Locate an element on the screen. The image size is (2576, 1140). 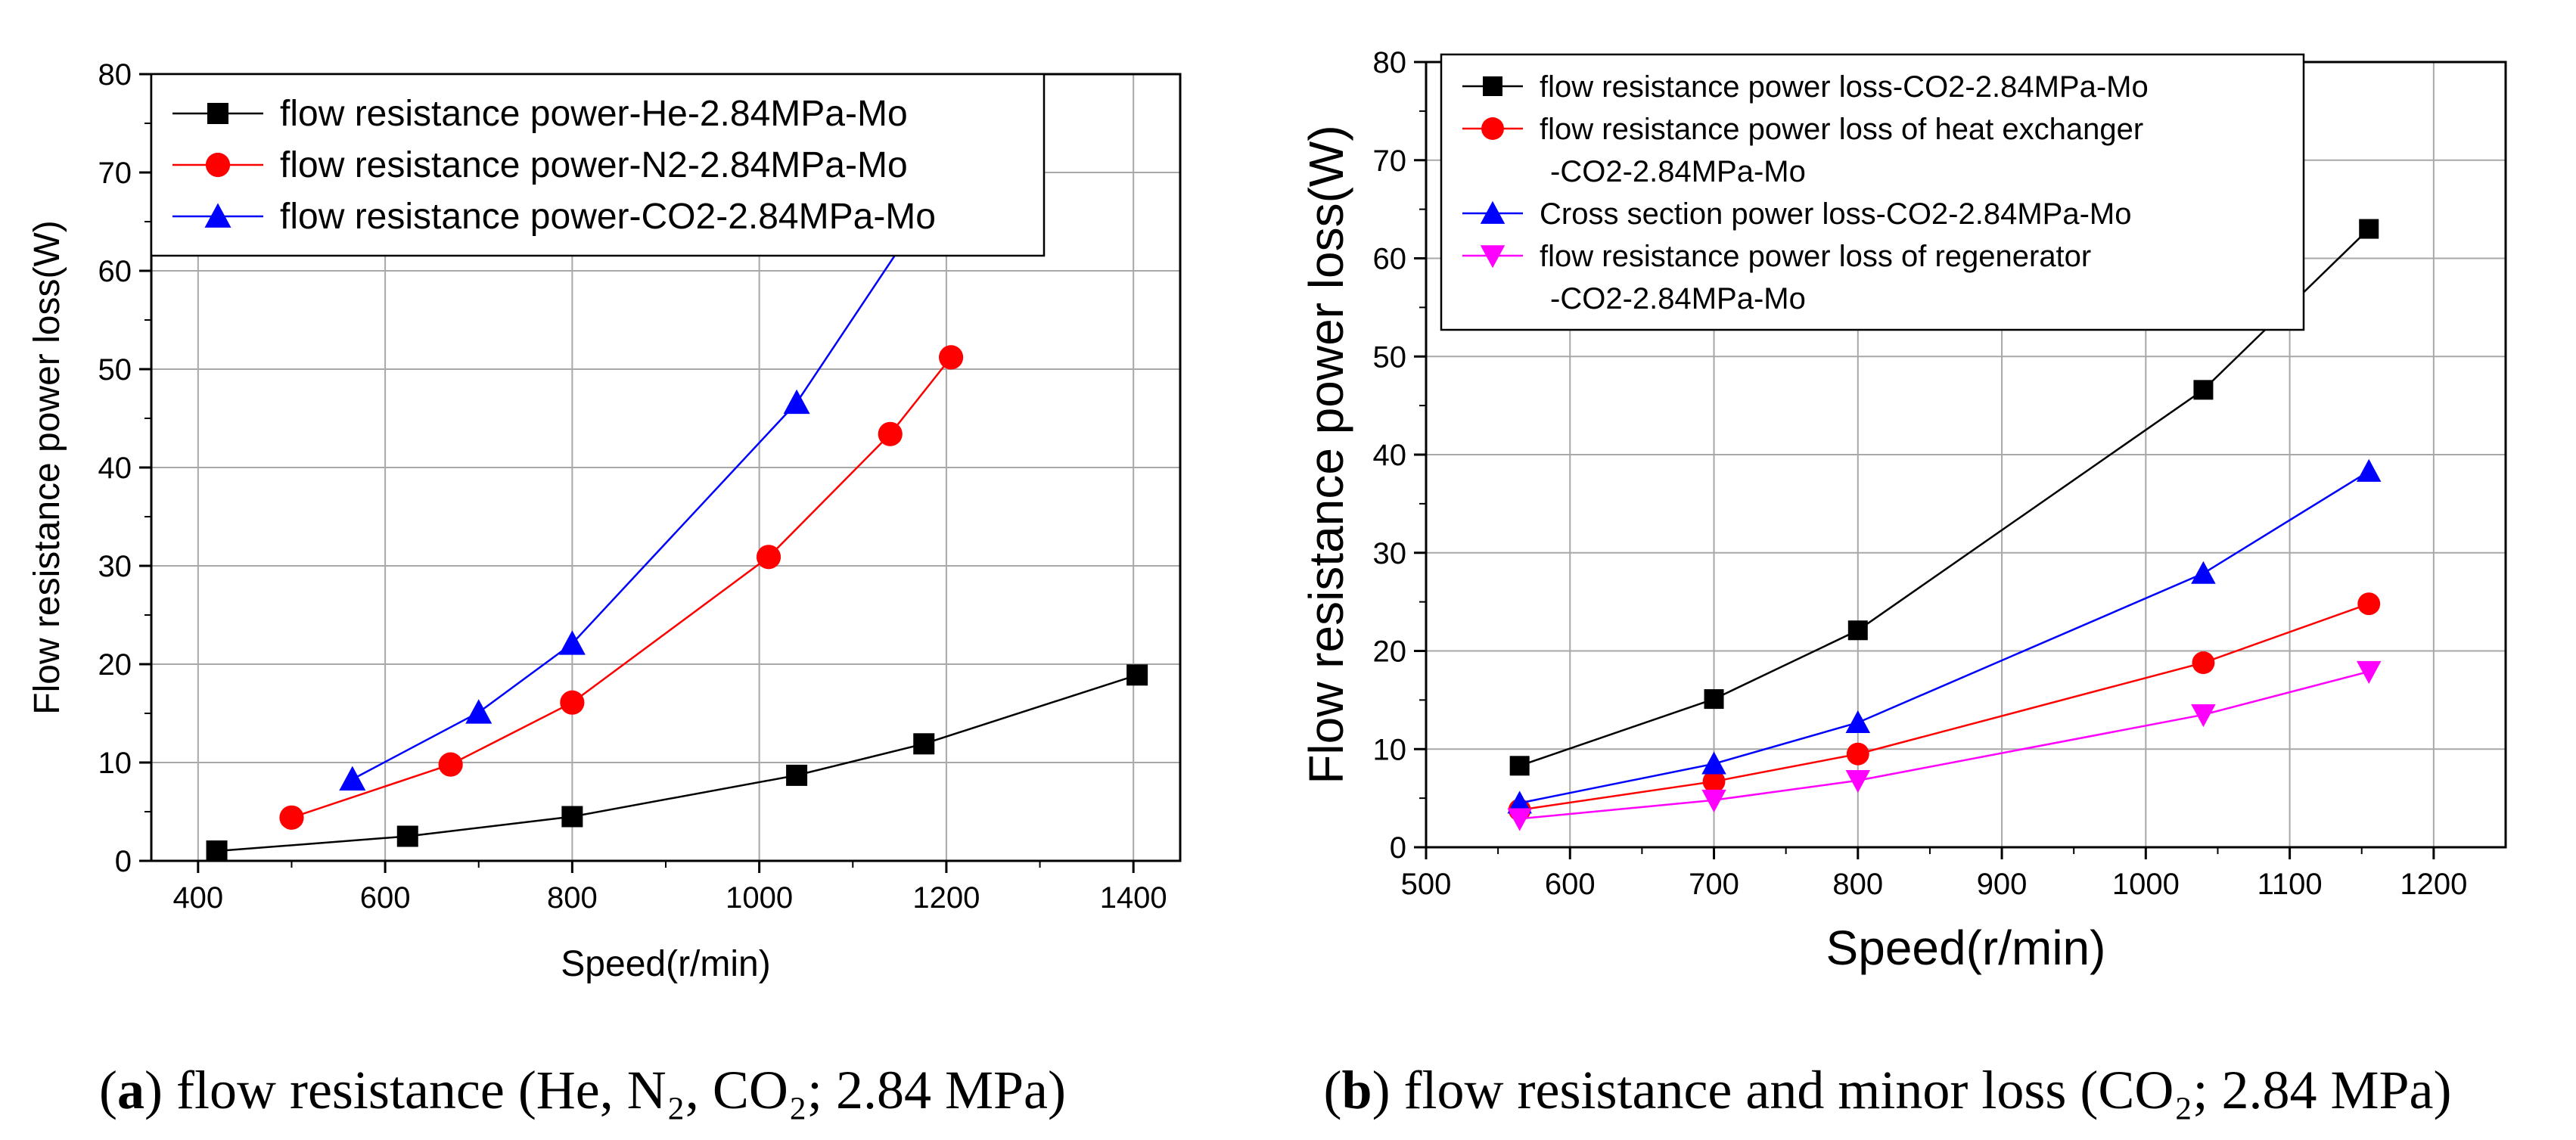
x-tick-label-b: 800 is located at coordinates (1858, 884).